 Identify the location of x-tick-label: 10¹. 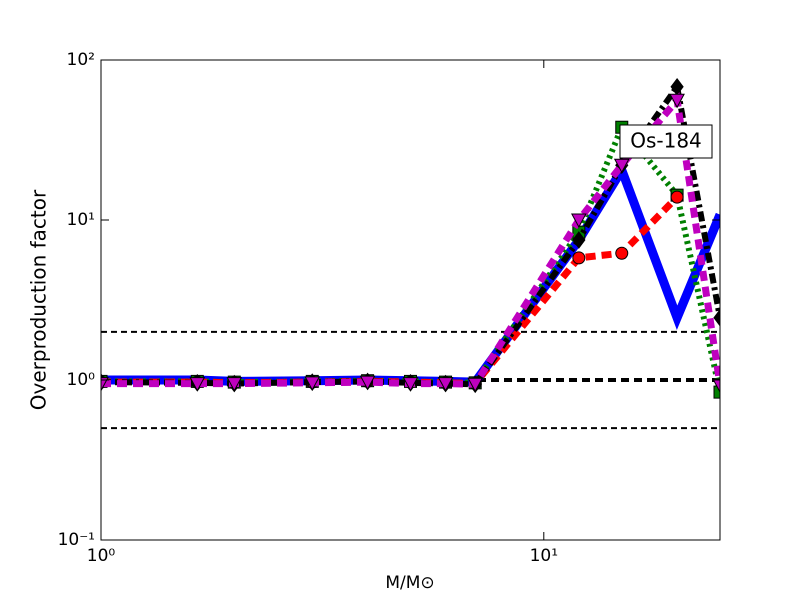
(544, 556).